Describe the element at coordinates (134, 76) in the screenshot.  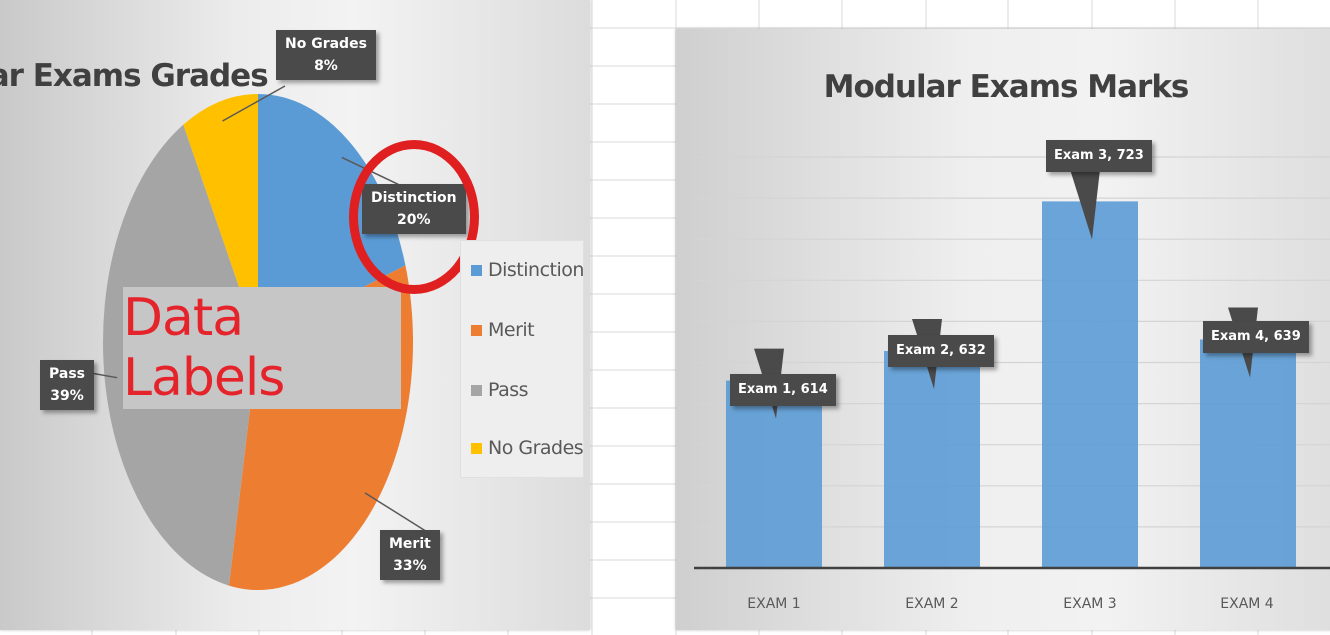
I see `pie-chart-title: ular Exams Grades` at that location.